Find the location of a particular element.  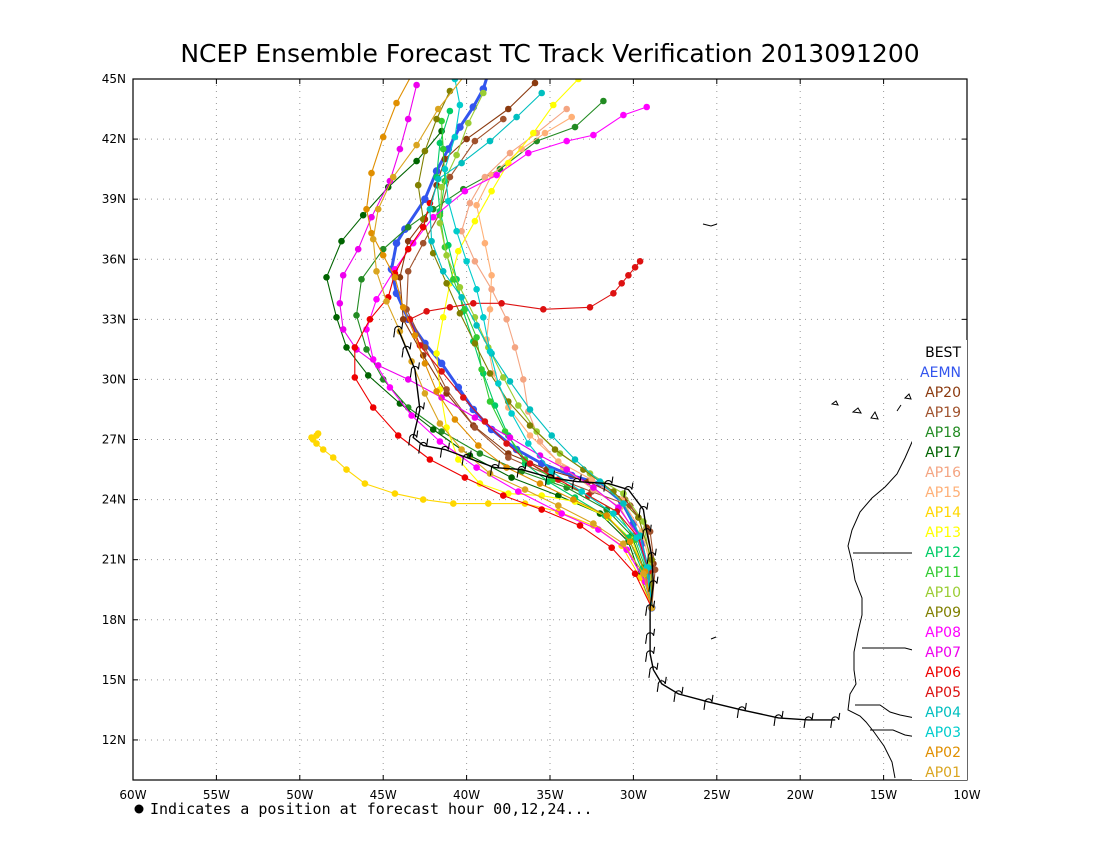

x-tick-label: 15W is located at coordinates (883, 795).